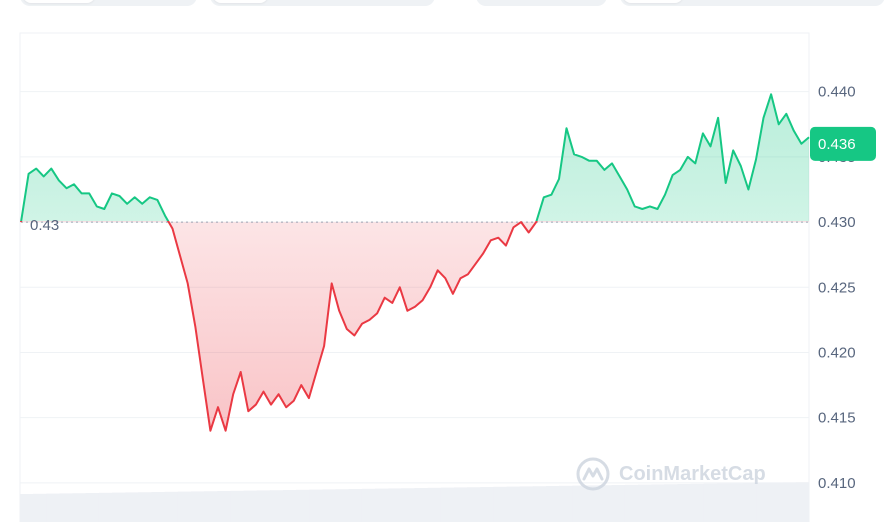  Describe the element at coordinates (837, 483) in the screenshot. I see `y-tick-label: 0.410` at that location.